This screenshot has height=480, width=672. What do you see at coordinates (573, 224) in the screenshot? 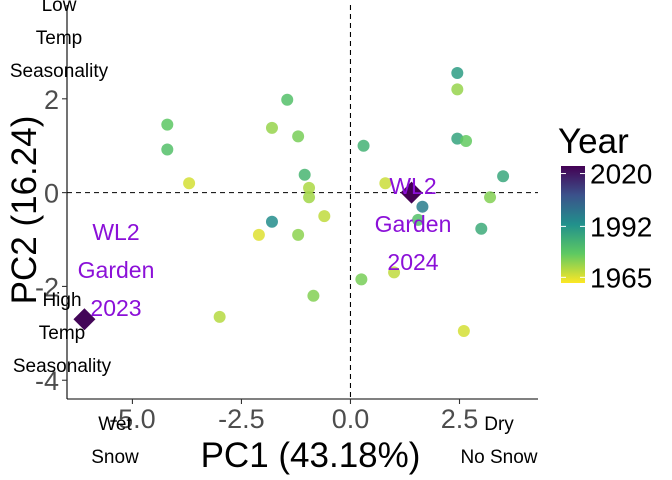
I see `colorbar` at bounding box center [573, 224].